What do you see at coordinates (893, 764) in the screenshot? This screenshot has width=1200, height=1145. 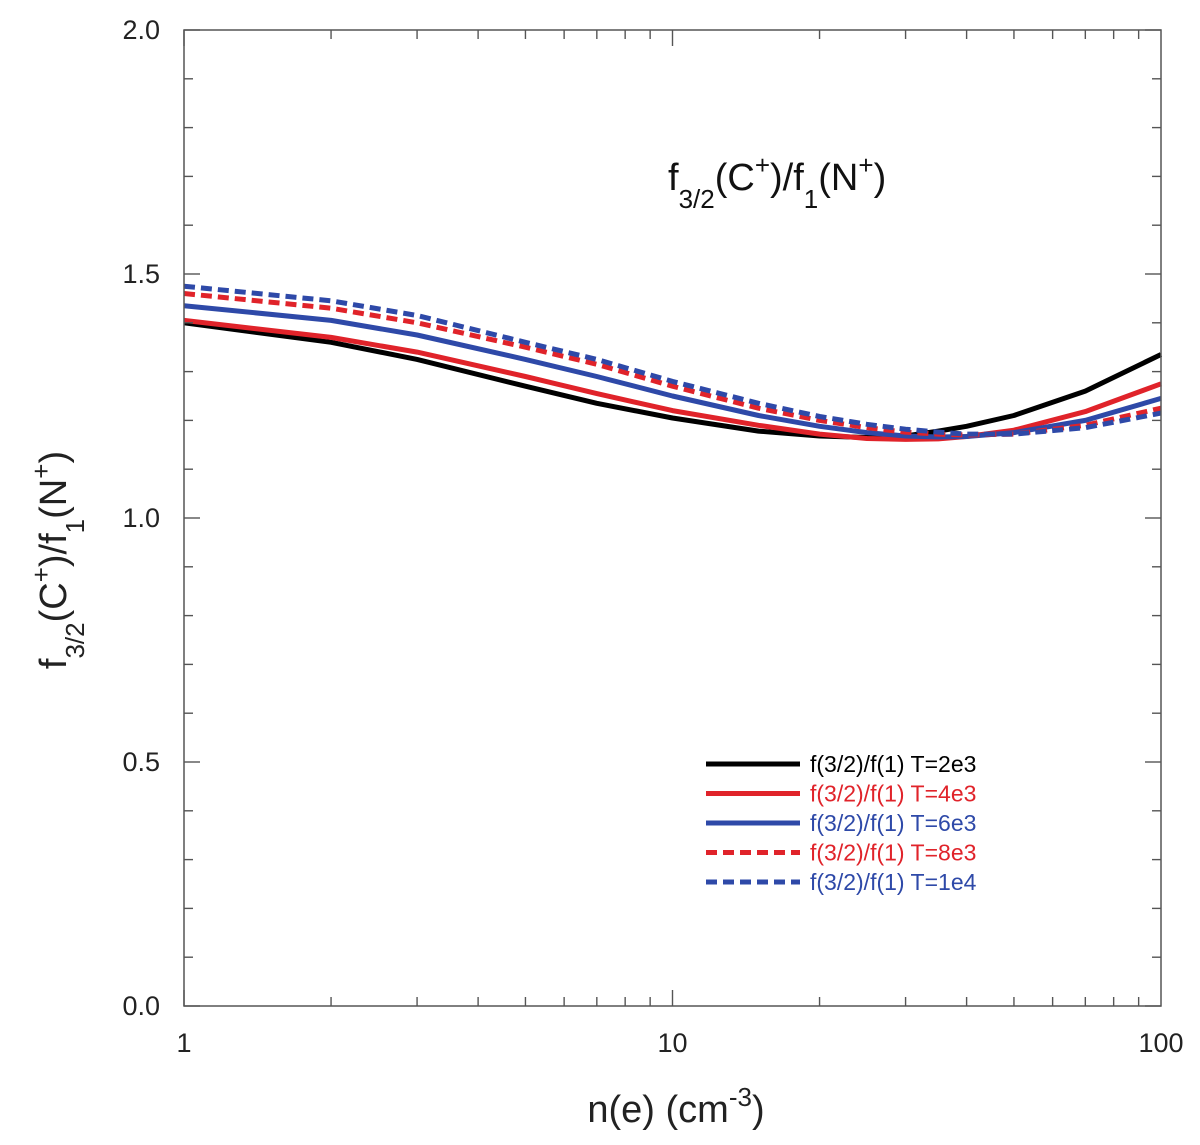 I see `legend-label: f(3/2)/f(1) T=2e3` at bounding box center [893, 764].